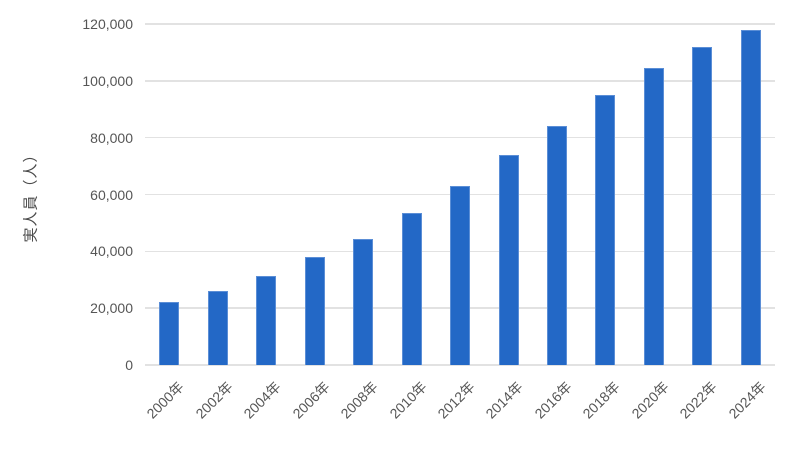  What do you see at coordinates (111, 137) in the screenshot?
I see `y-tick-label: 80,000` at bounding box center [111, 137].